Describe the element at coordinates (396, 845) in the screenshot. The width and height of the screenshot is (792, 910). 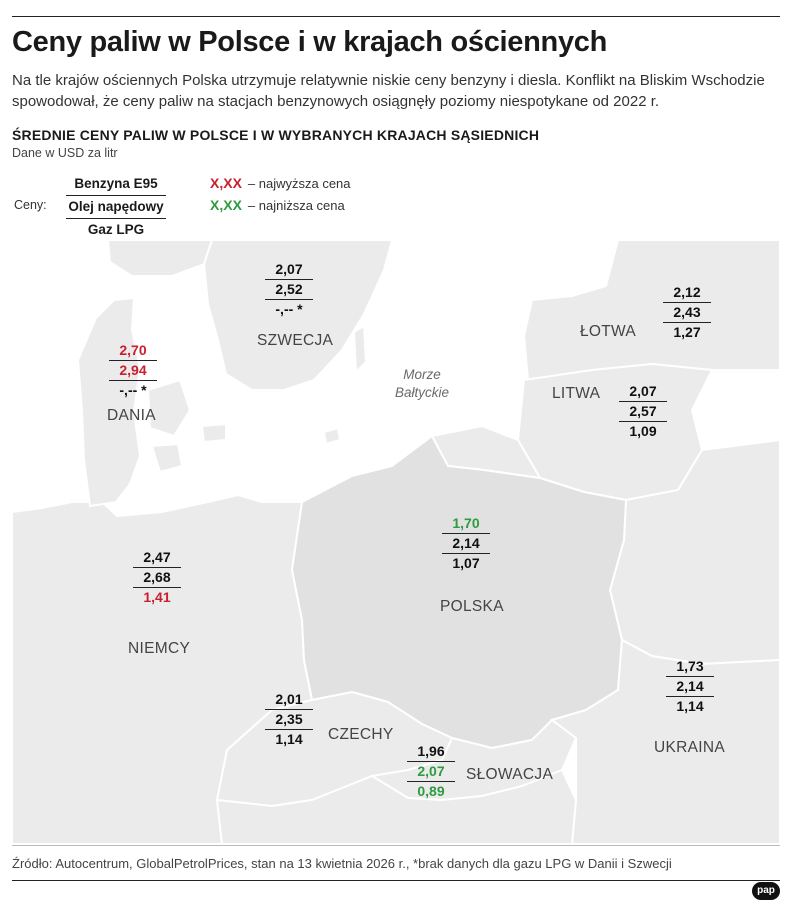
I see `footer-divider` at that location.